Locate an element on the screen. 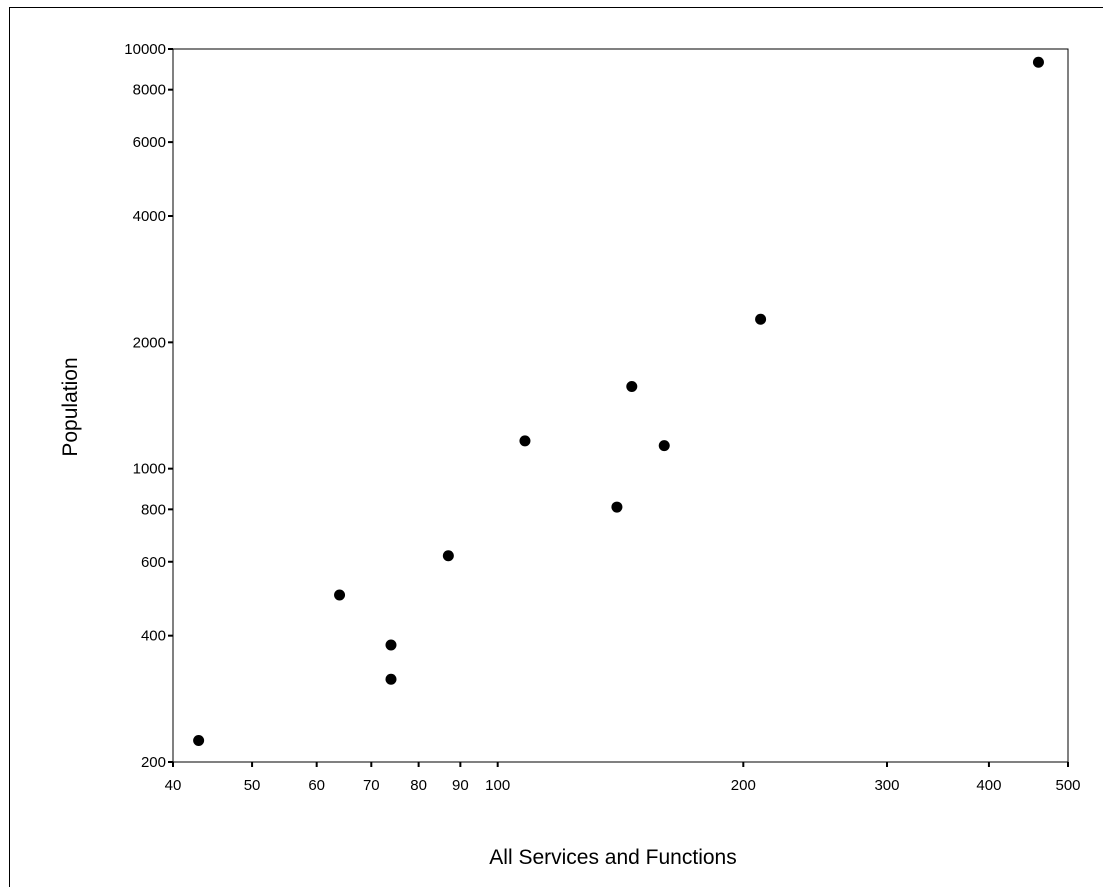 This screenshot has height=887, width=1104. y-tick-label: 800 is located at coordinates (153, 509).